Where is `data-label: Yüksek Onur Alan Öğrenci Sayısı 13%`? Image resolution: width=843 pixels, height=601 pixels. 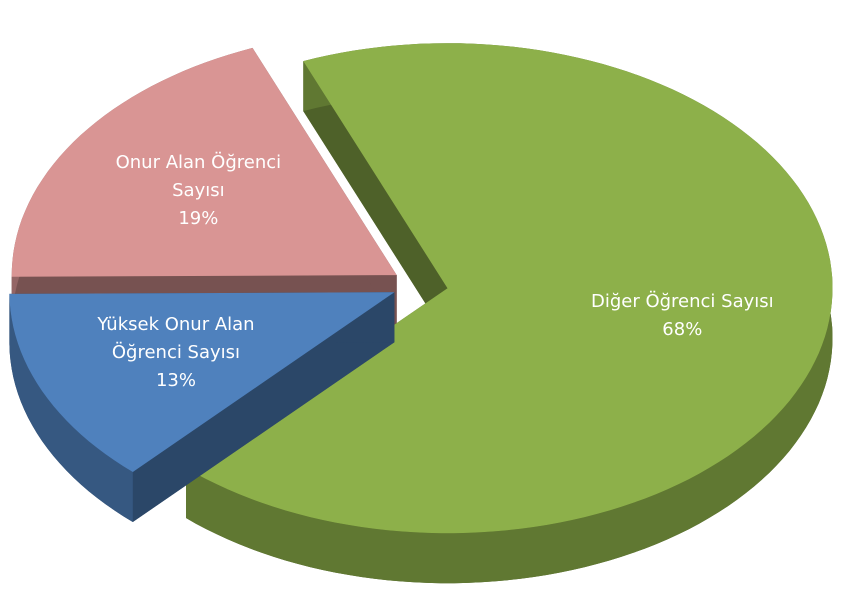
data-label: Yüksek Onur Alan Öğrenci Sayısı 13% is located at coordinates (176, 353).